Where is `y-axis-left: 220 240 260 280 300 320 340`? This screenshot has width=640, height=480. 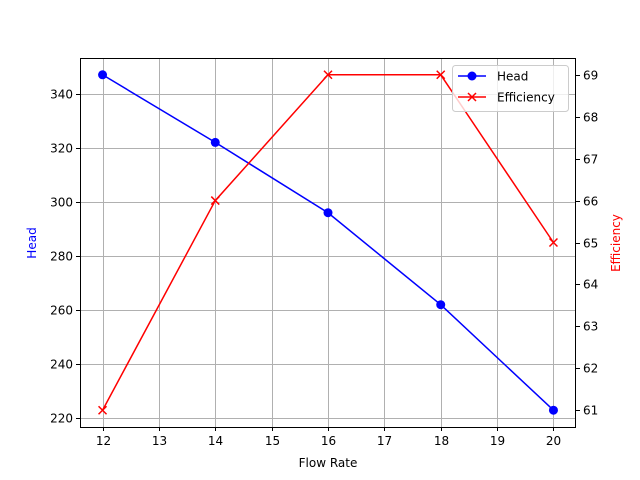 y-axis-left: 220 240 260 280 300 320 340 is located at coordinates (65, 257).